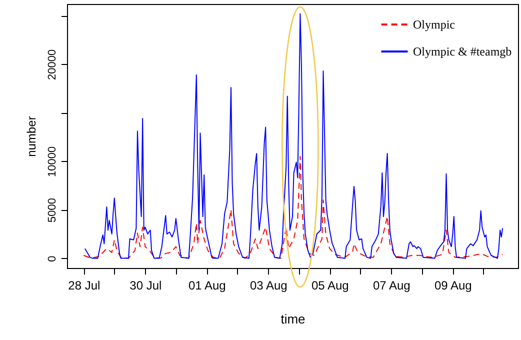 Image resolution: width=521 pixels, height=340 pixels. What do you see at coordinates (31, 136) in the screenshot?
I see `y-axis-title: number` at bounding box center [31, 136].